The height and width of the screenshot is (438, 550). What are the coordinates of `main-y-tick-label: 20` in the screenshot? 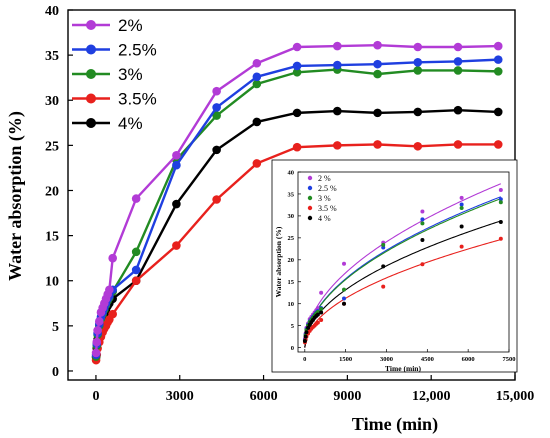 It's located at (52, 191).